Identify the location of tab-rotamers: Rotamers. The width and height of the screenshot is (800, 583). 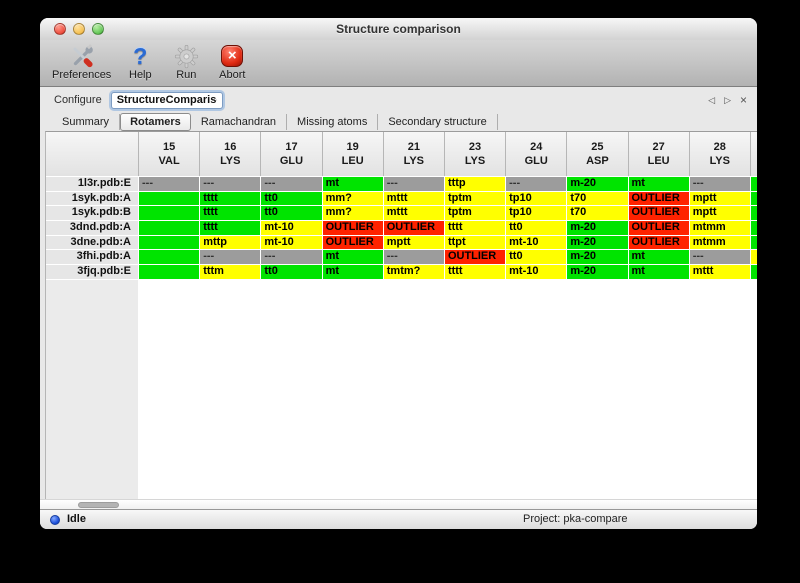
(155, 121).